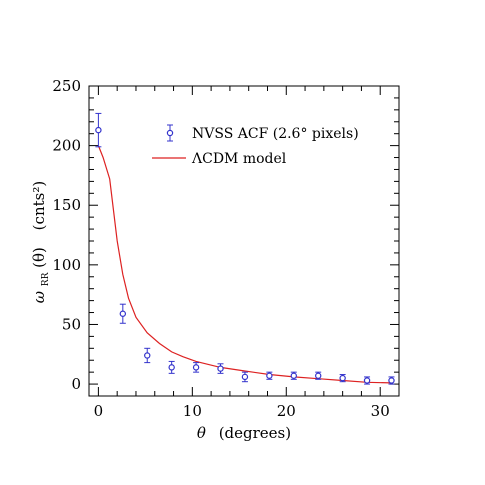  Describe the element at coordinates (66, 146) in the screenshot. I see `y-tick-label: 200` at that location.